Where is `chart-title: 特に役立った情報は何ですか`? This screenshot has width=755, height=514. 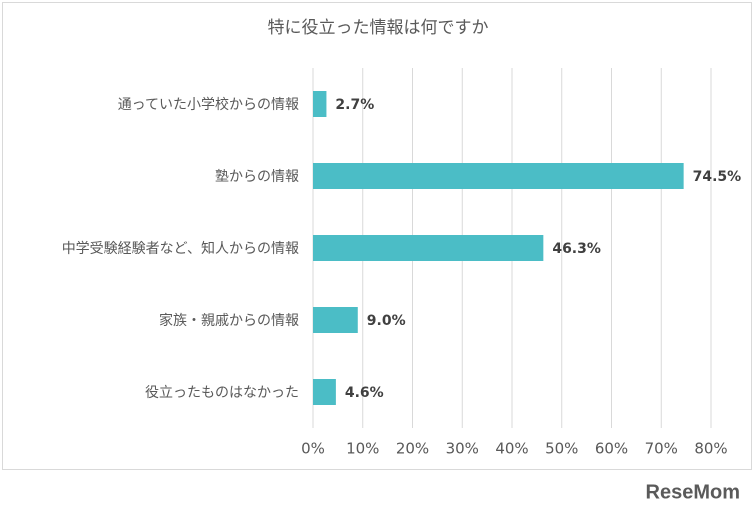
chart-title: 特に役立った情報は何ですか is located at coordinates (378, 28).